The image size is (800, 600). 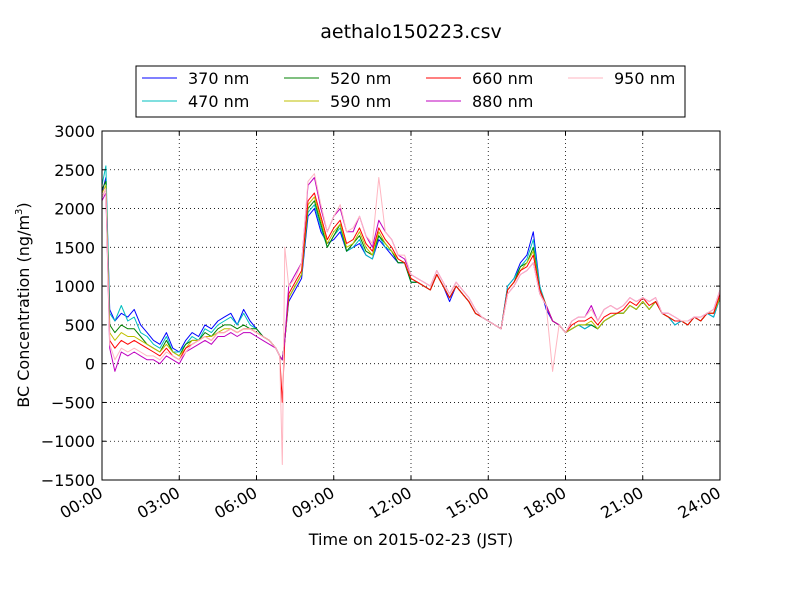 What do you see at coordinates (73, 402) in the screenshot?
I see `y-tick-label: −500` at bounding box center [73, 402].